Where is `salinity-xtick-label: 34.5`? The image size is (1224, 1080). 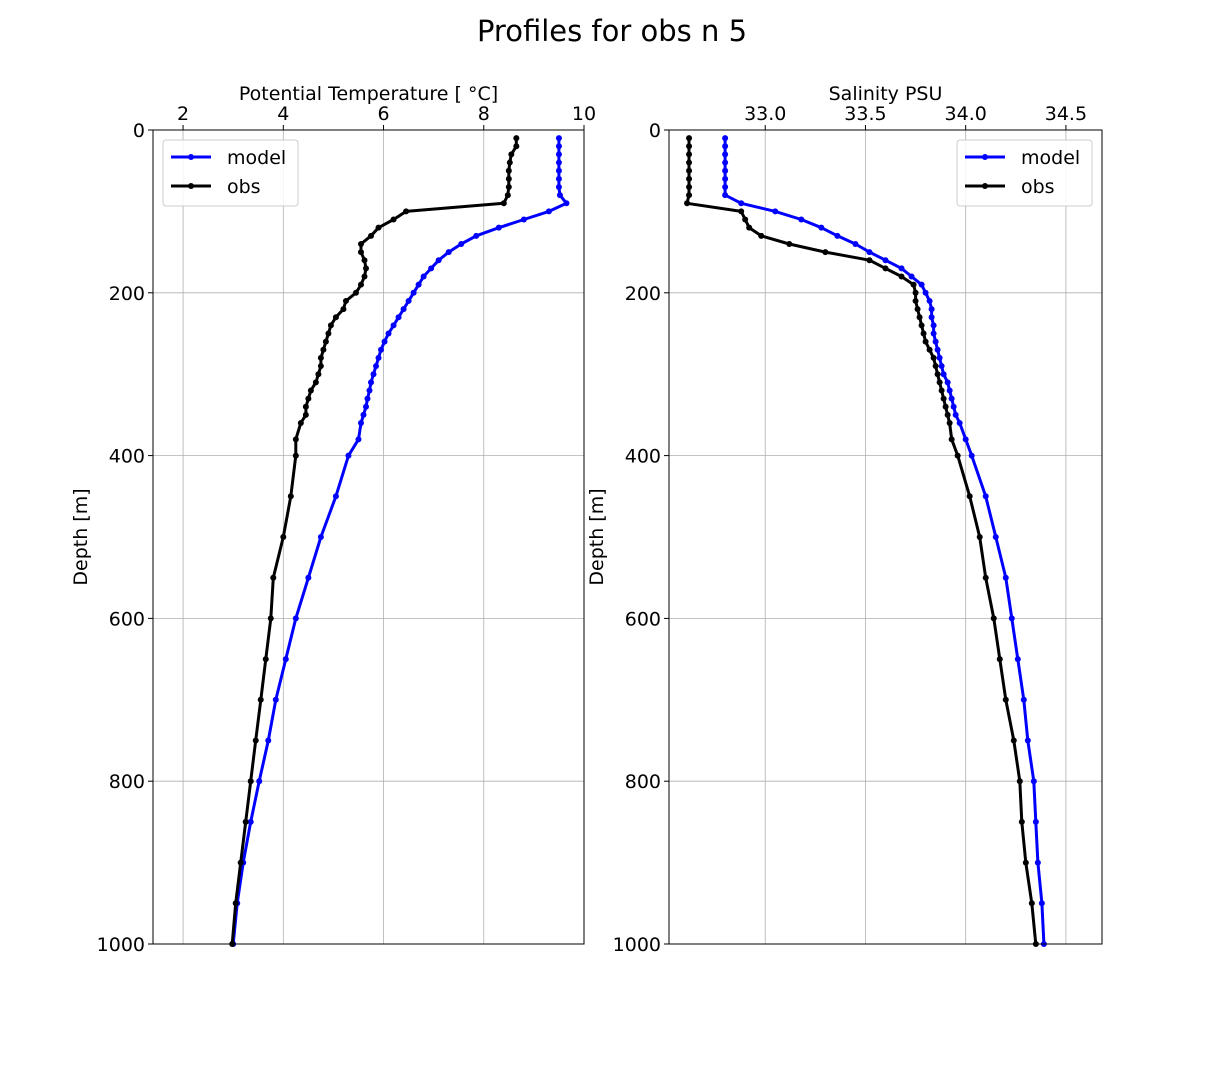
salinity-xtick-label: 34.5 is located at coordinates (1066, 114).